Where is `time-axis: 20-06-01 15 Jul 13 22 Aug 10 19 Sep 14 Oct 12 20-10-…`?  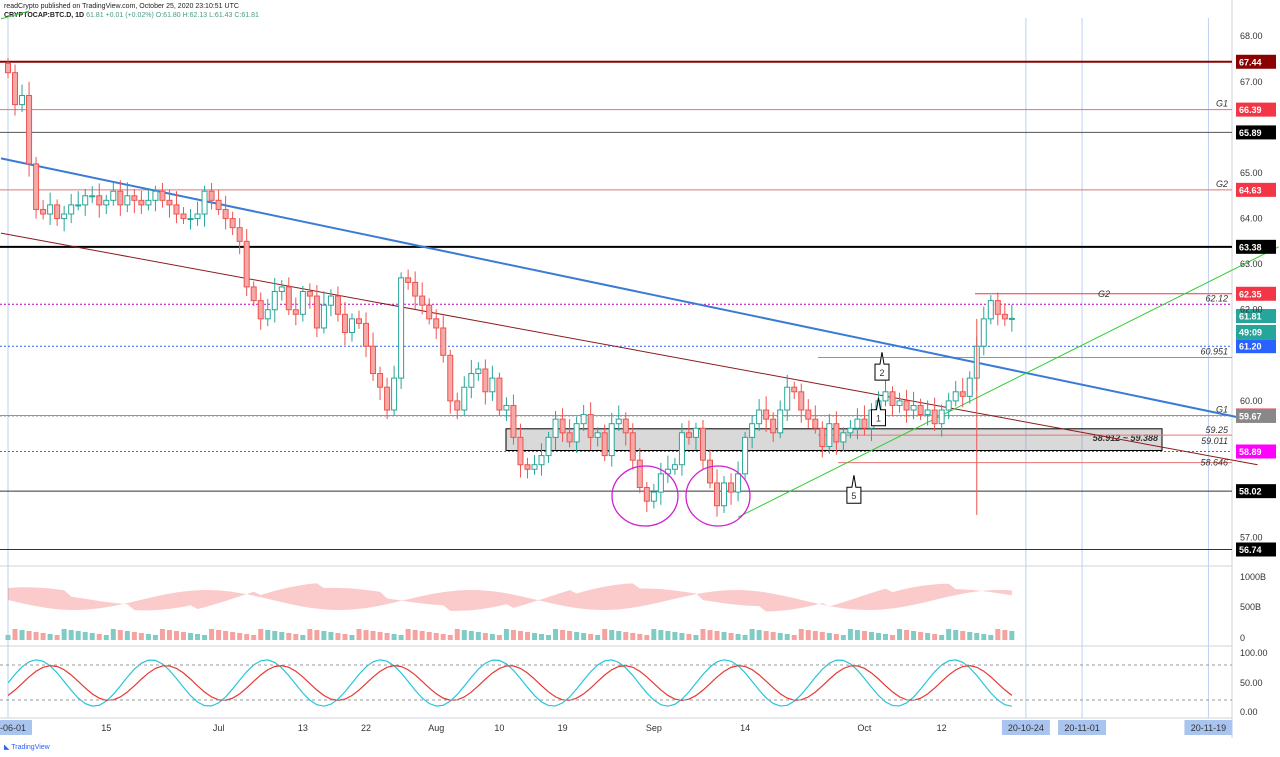 time-axis: 20-06-01 15 Jul 13 22 Aug 10 19 Sep 14 Oct 12 20-10-… is located at coordinates (616, 727).